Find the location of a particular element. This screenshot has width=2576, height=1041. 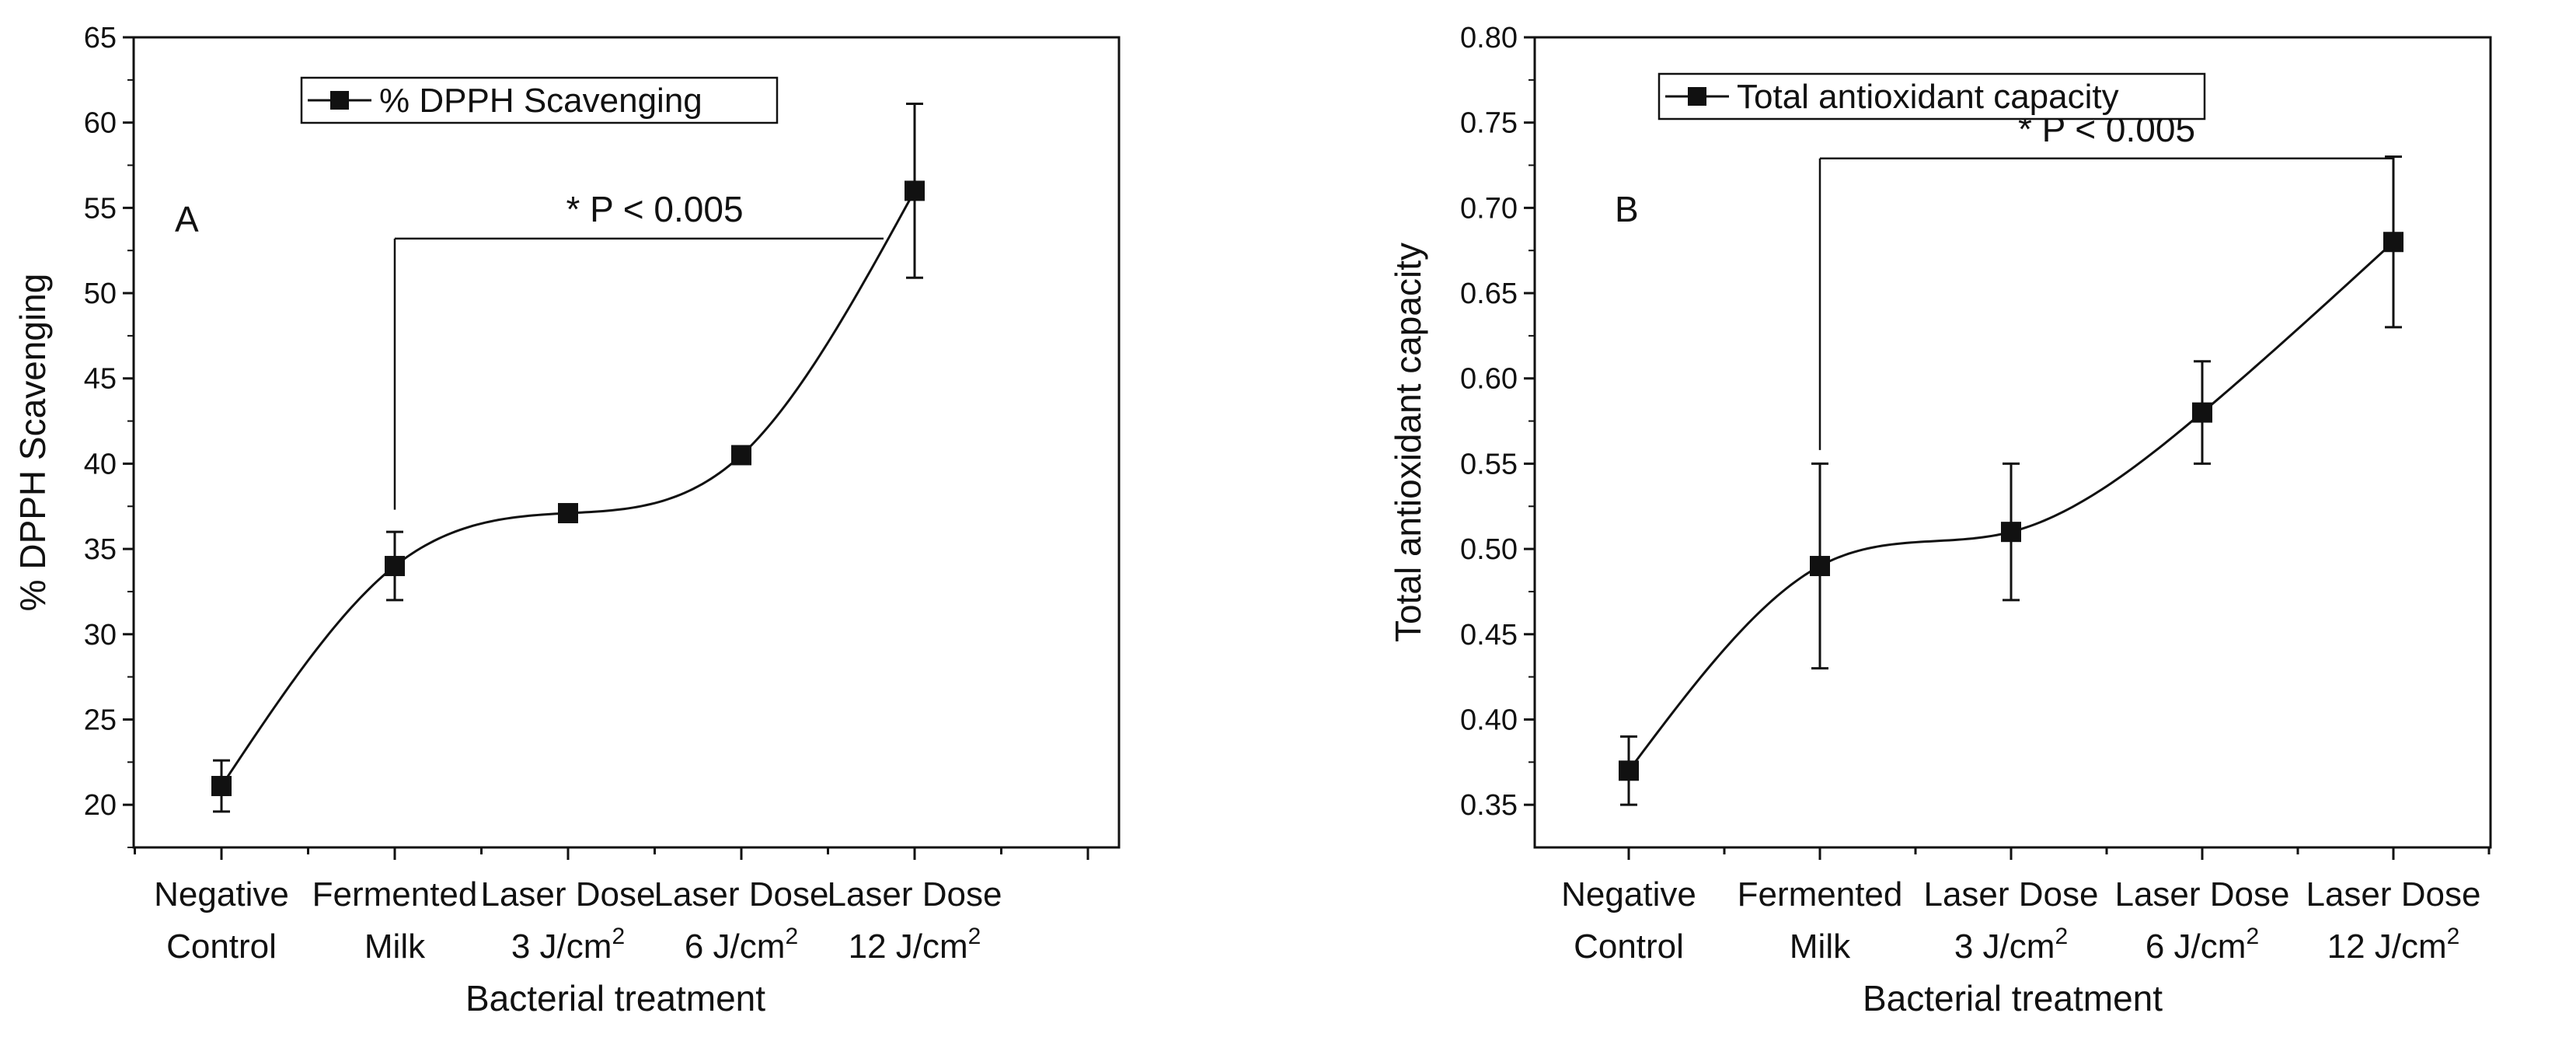

y-tick-label: 60 is located at coordinates (100, 124).